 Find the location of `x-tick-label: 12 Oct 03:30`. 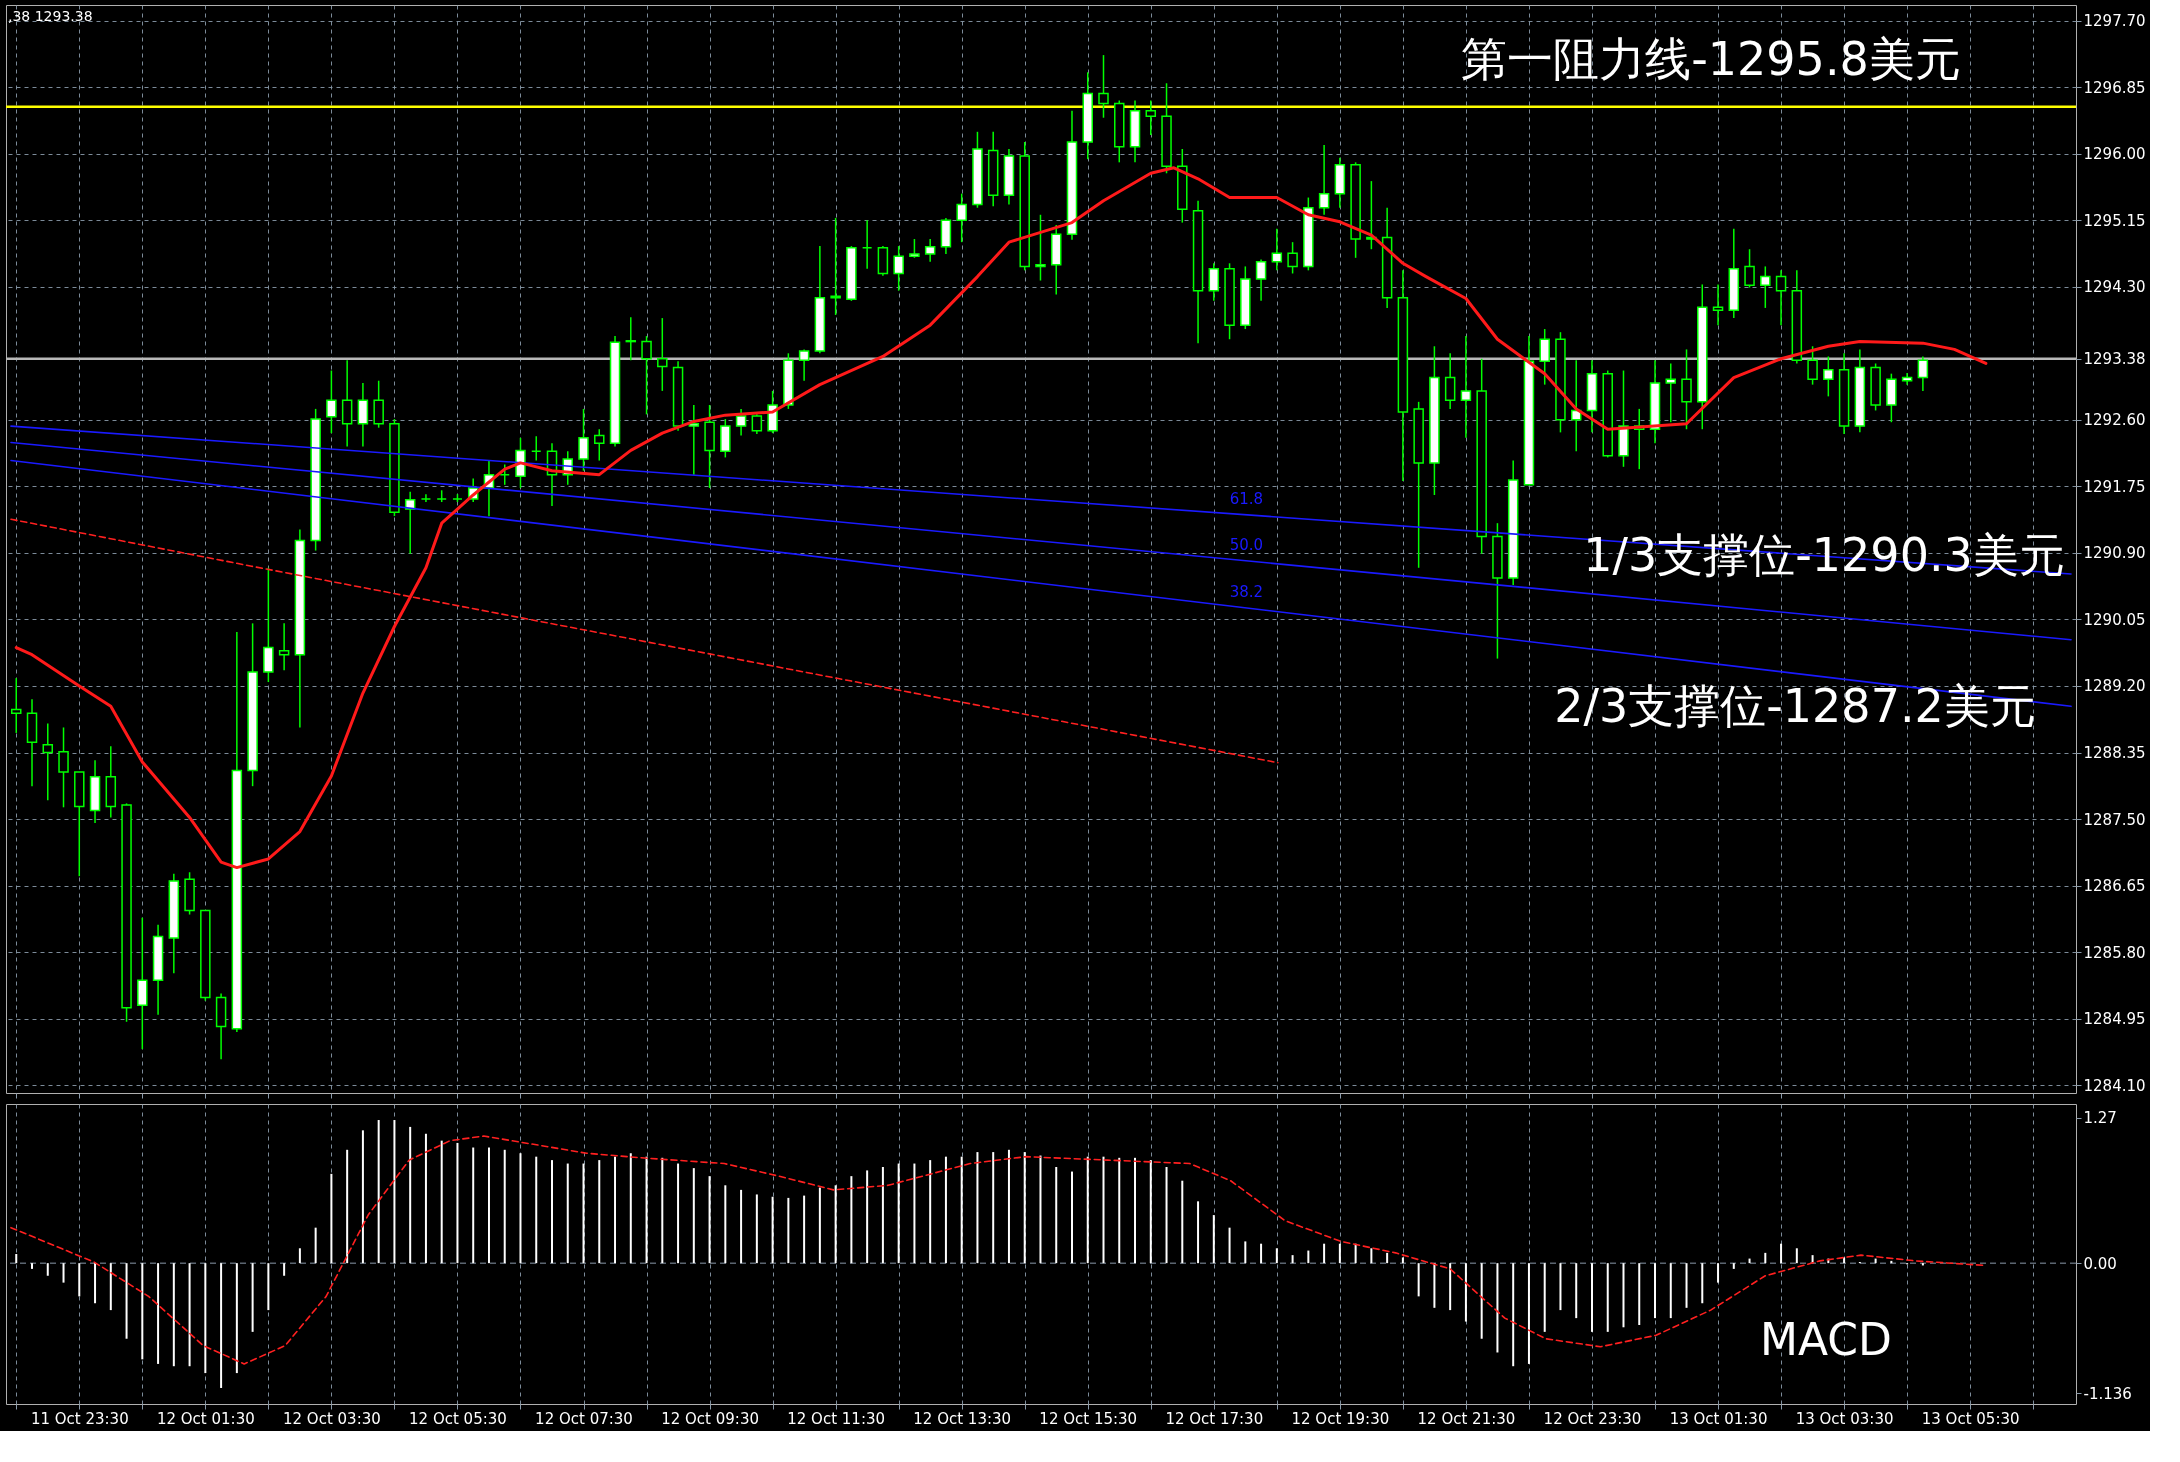

x-tick-label: 12 Oct 03:30 is located at coordinates (332, 1418).